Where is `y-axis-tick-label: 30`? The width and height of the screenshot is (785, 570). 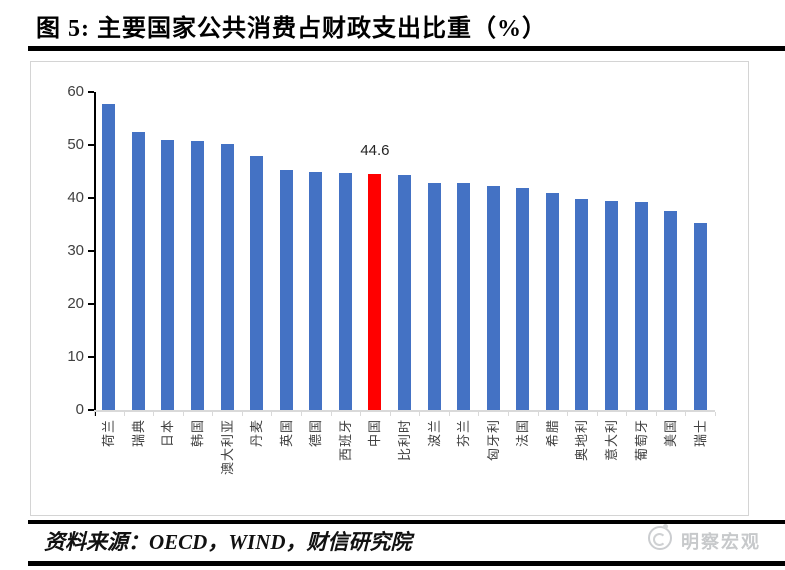 y-axis-tick-label: 30 is located at coordinates (75, 250).